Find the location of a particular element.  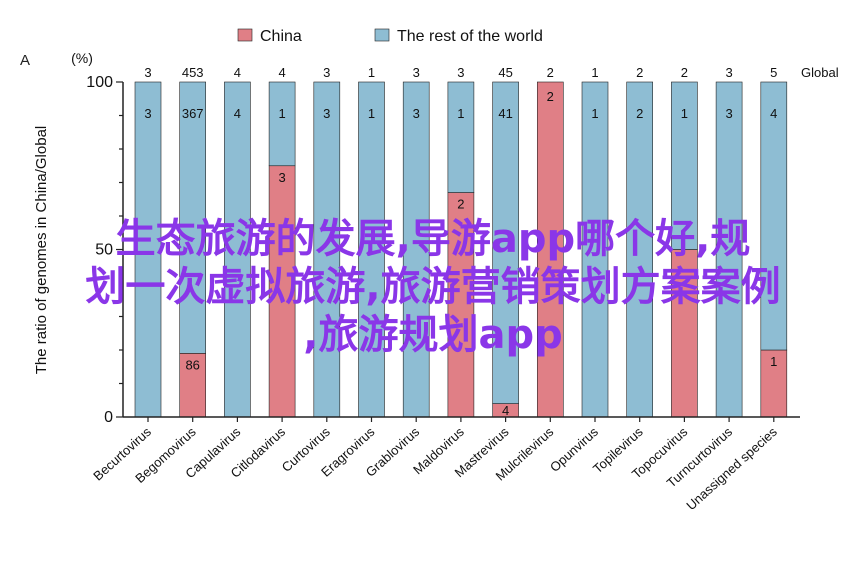

y-tick-label: 100 is located at coordinates (99, 82).